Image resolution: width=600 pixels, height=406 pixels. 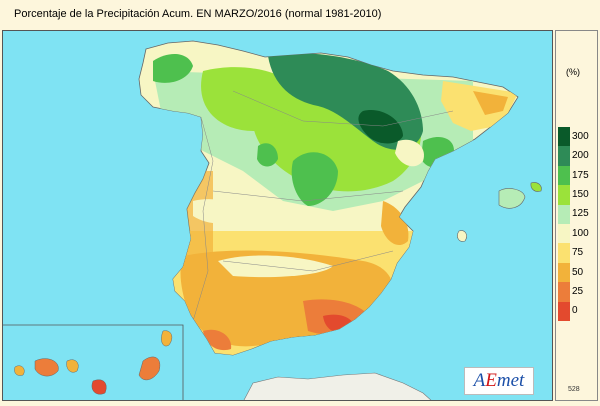 What do you see at coordinates (337, 386) in the screenshot?
I see `north-africa-coast` at bounding box center [337, 386].